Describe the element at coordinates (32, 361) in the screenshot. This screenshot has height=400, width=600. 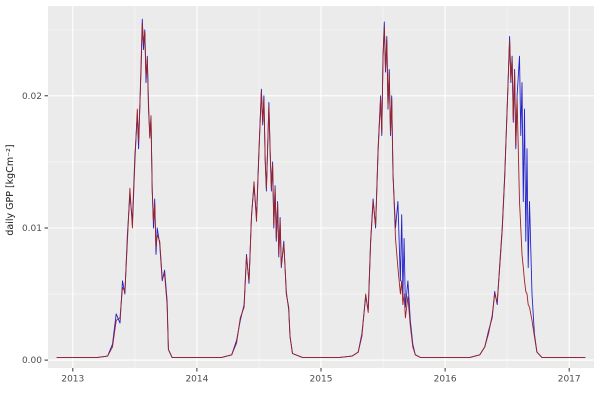
I see `y-tick-label: 0.00` at that location.